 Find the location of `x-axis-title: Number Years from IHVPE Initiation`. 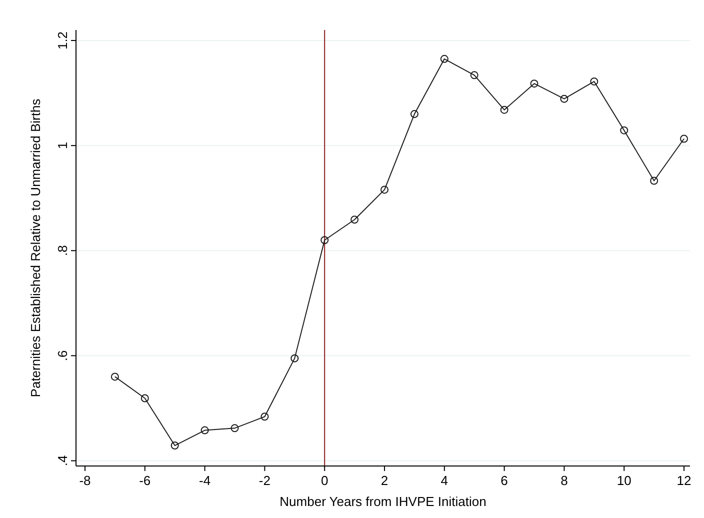

x-axis-title: Number Years from IHVPE Initiation is located at coordinates (383, 501).